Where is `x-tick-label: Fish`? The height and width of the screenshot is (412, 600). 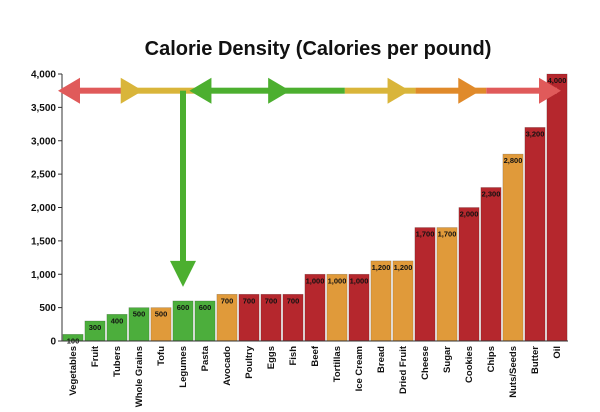 x-tick-label: Fish is located at coordinates (293, 356).